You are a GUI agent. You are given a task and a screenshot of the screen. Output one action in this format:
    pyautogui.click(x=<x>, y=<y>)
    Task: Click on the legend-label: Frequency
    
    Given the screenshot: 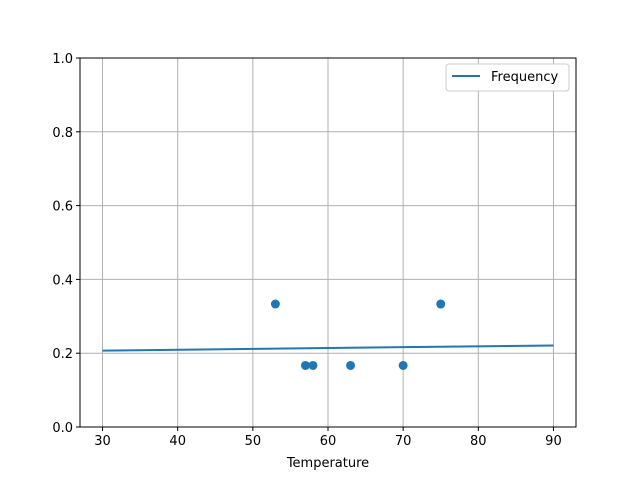 What is the action you would take?
    pyautogui.click(x=524, y=77)
    